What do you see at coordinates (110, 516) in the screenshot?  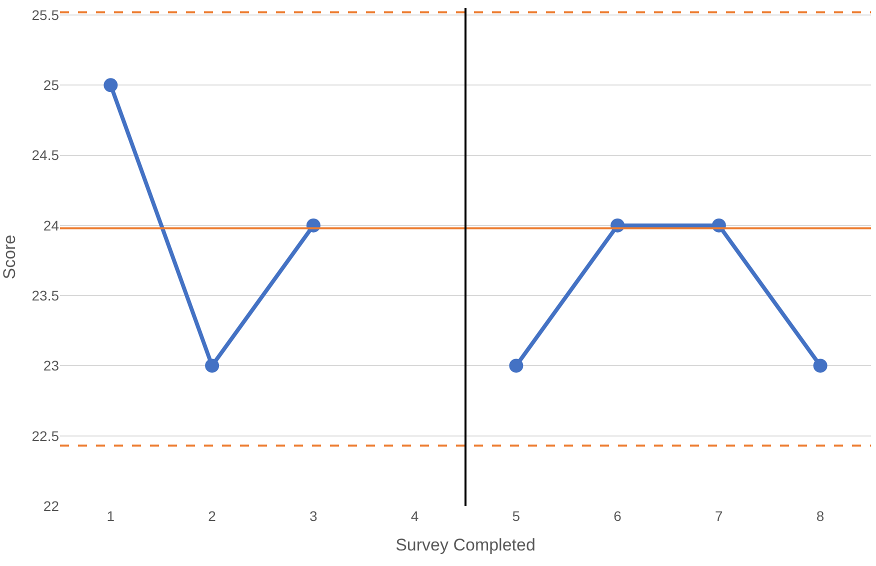 I see `x-tick-label: 1` at bounding box center [110, 516].